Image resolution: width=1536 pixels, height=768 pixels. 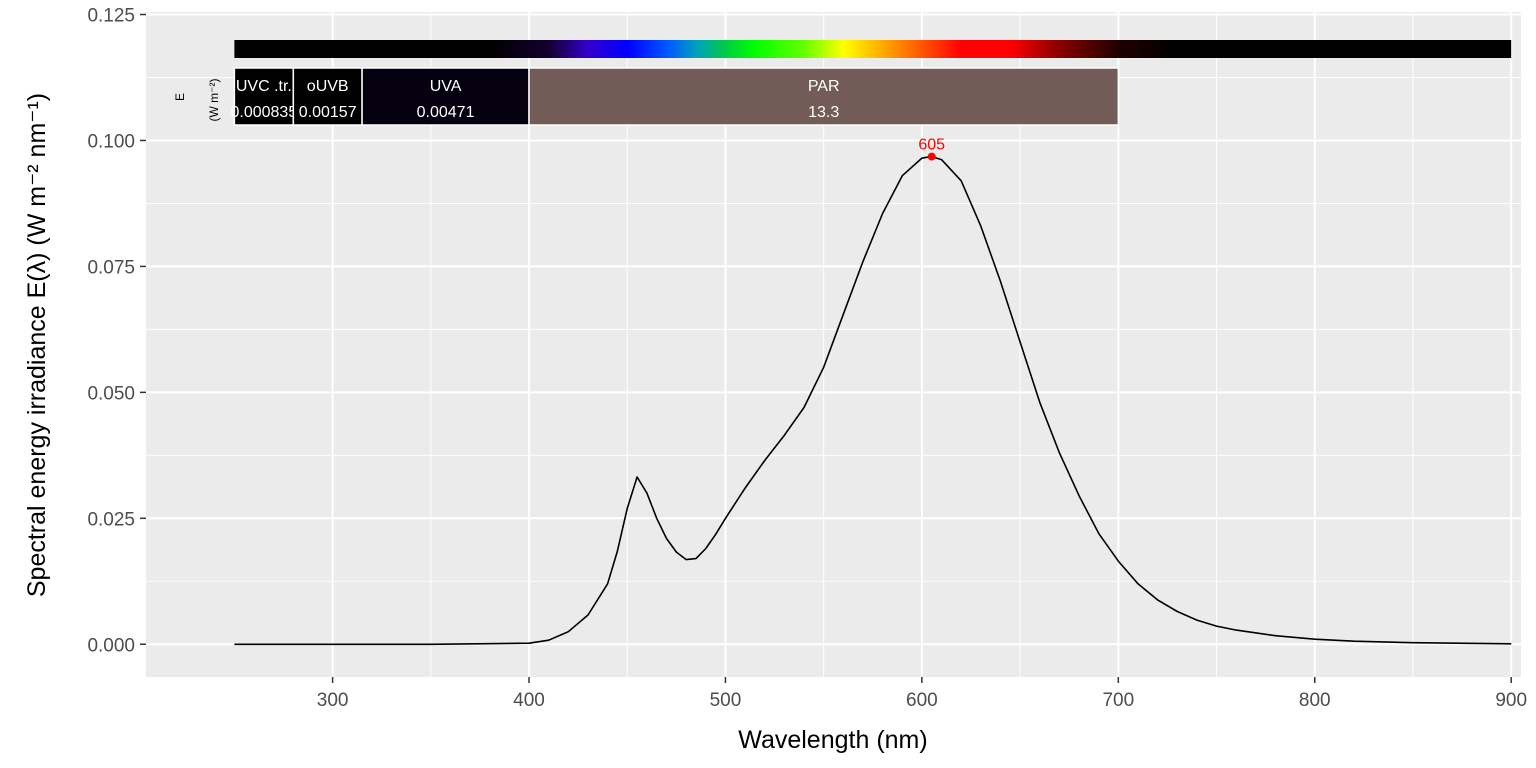 I want to click on band-name: oUVB, so click(x=328, y=86).